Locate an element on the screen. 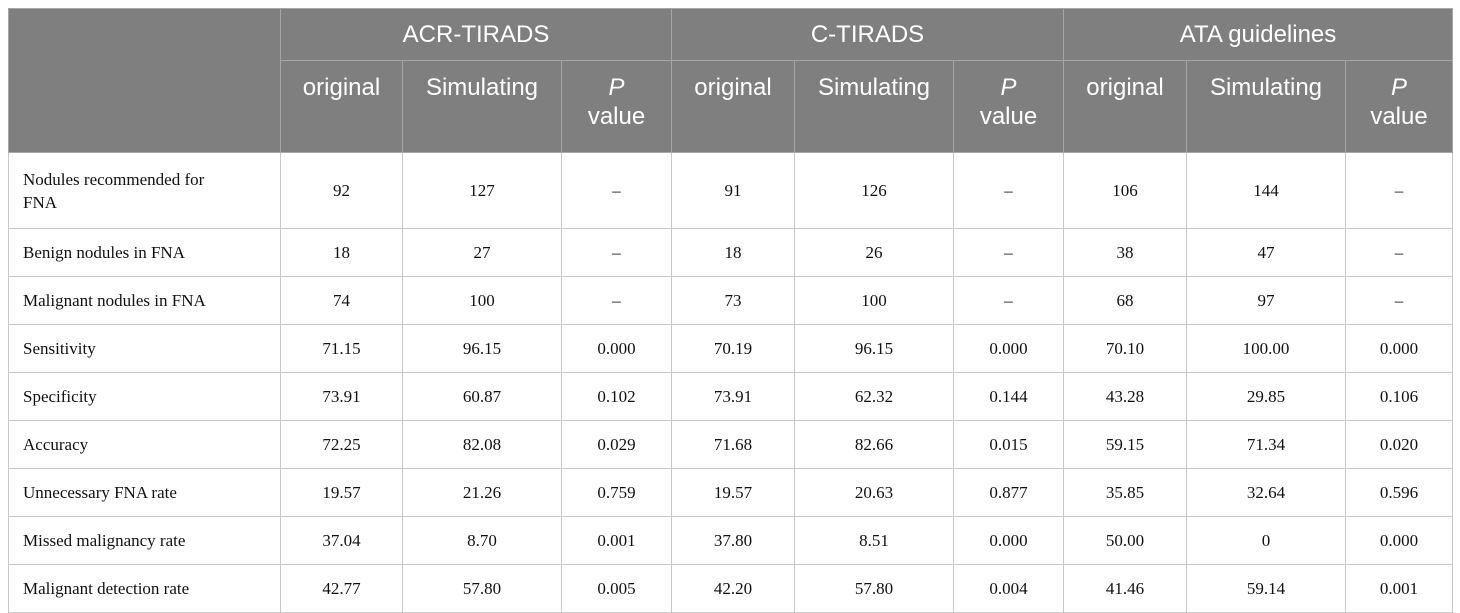  cell: 97 is located at coordinates (1266, 300).